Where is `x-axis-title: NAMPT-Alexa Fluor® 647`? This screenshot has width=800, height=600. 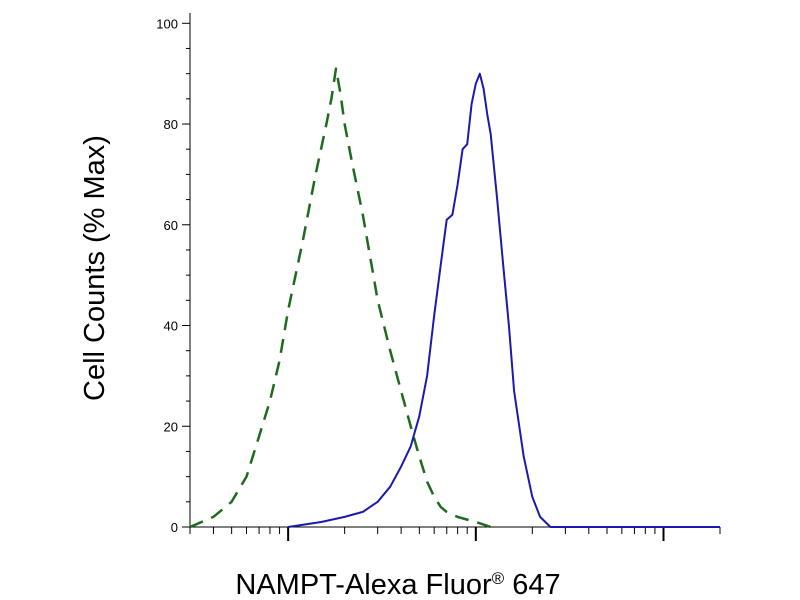
x-axis-title: NAMPT-Alexa Fluor® 647 is located at coordinates (397, 584).